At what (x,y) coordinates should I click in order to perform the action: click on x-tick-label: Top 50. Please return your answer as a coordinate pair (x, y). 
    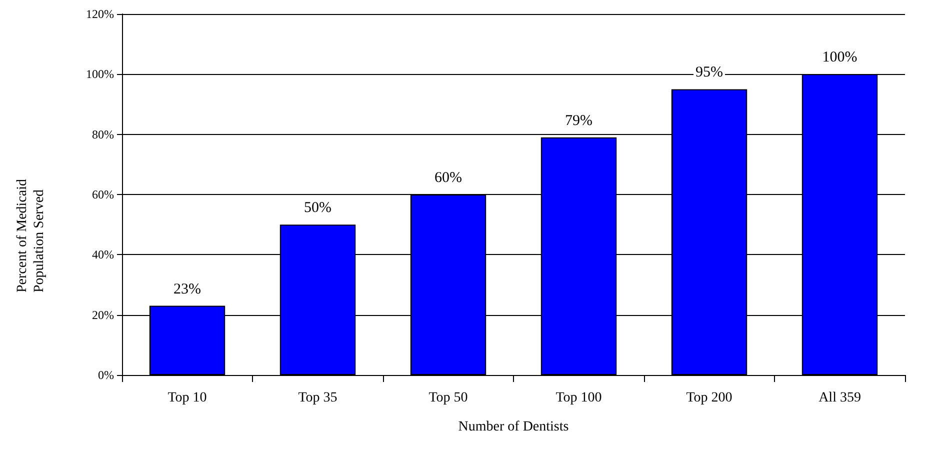
    Looking at the image, I should click on (448, 398).